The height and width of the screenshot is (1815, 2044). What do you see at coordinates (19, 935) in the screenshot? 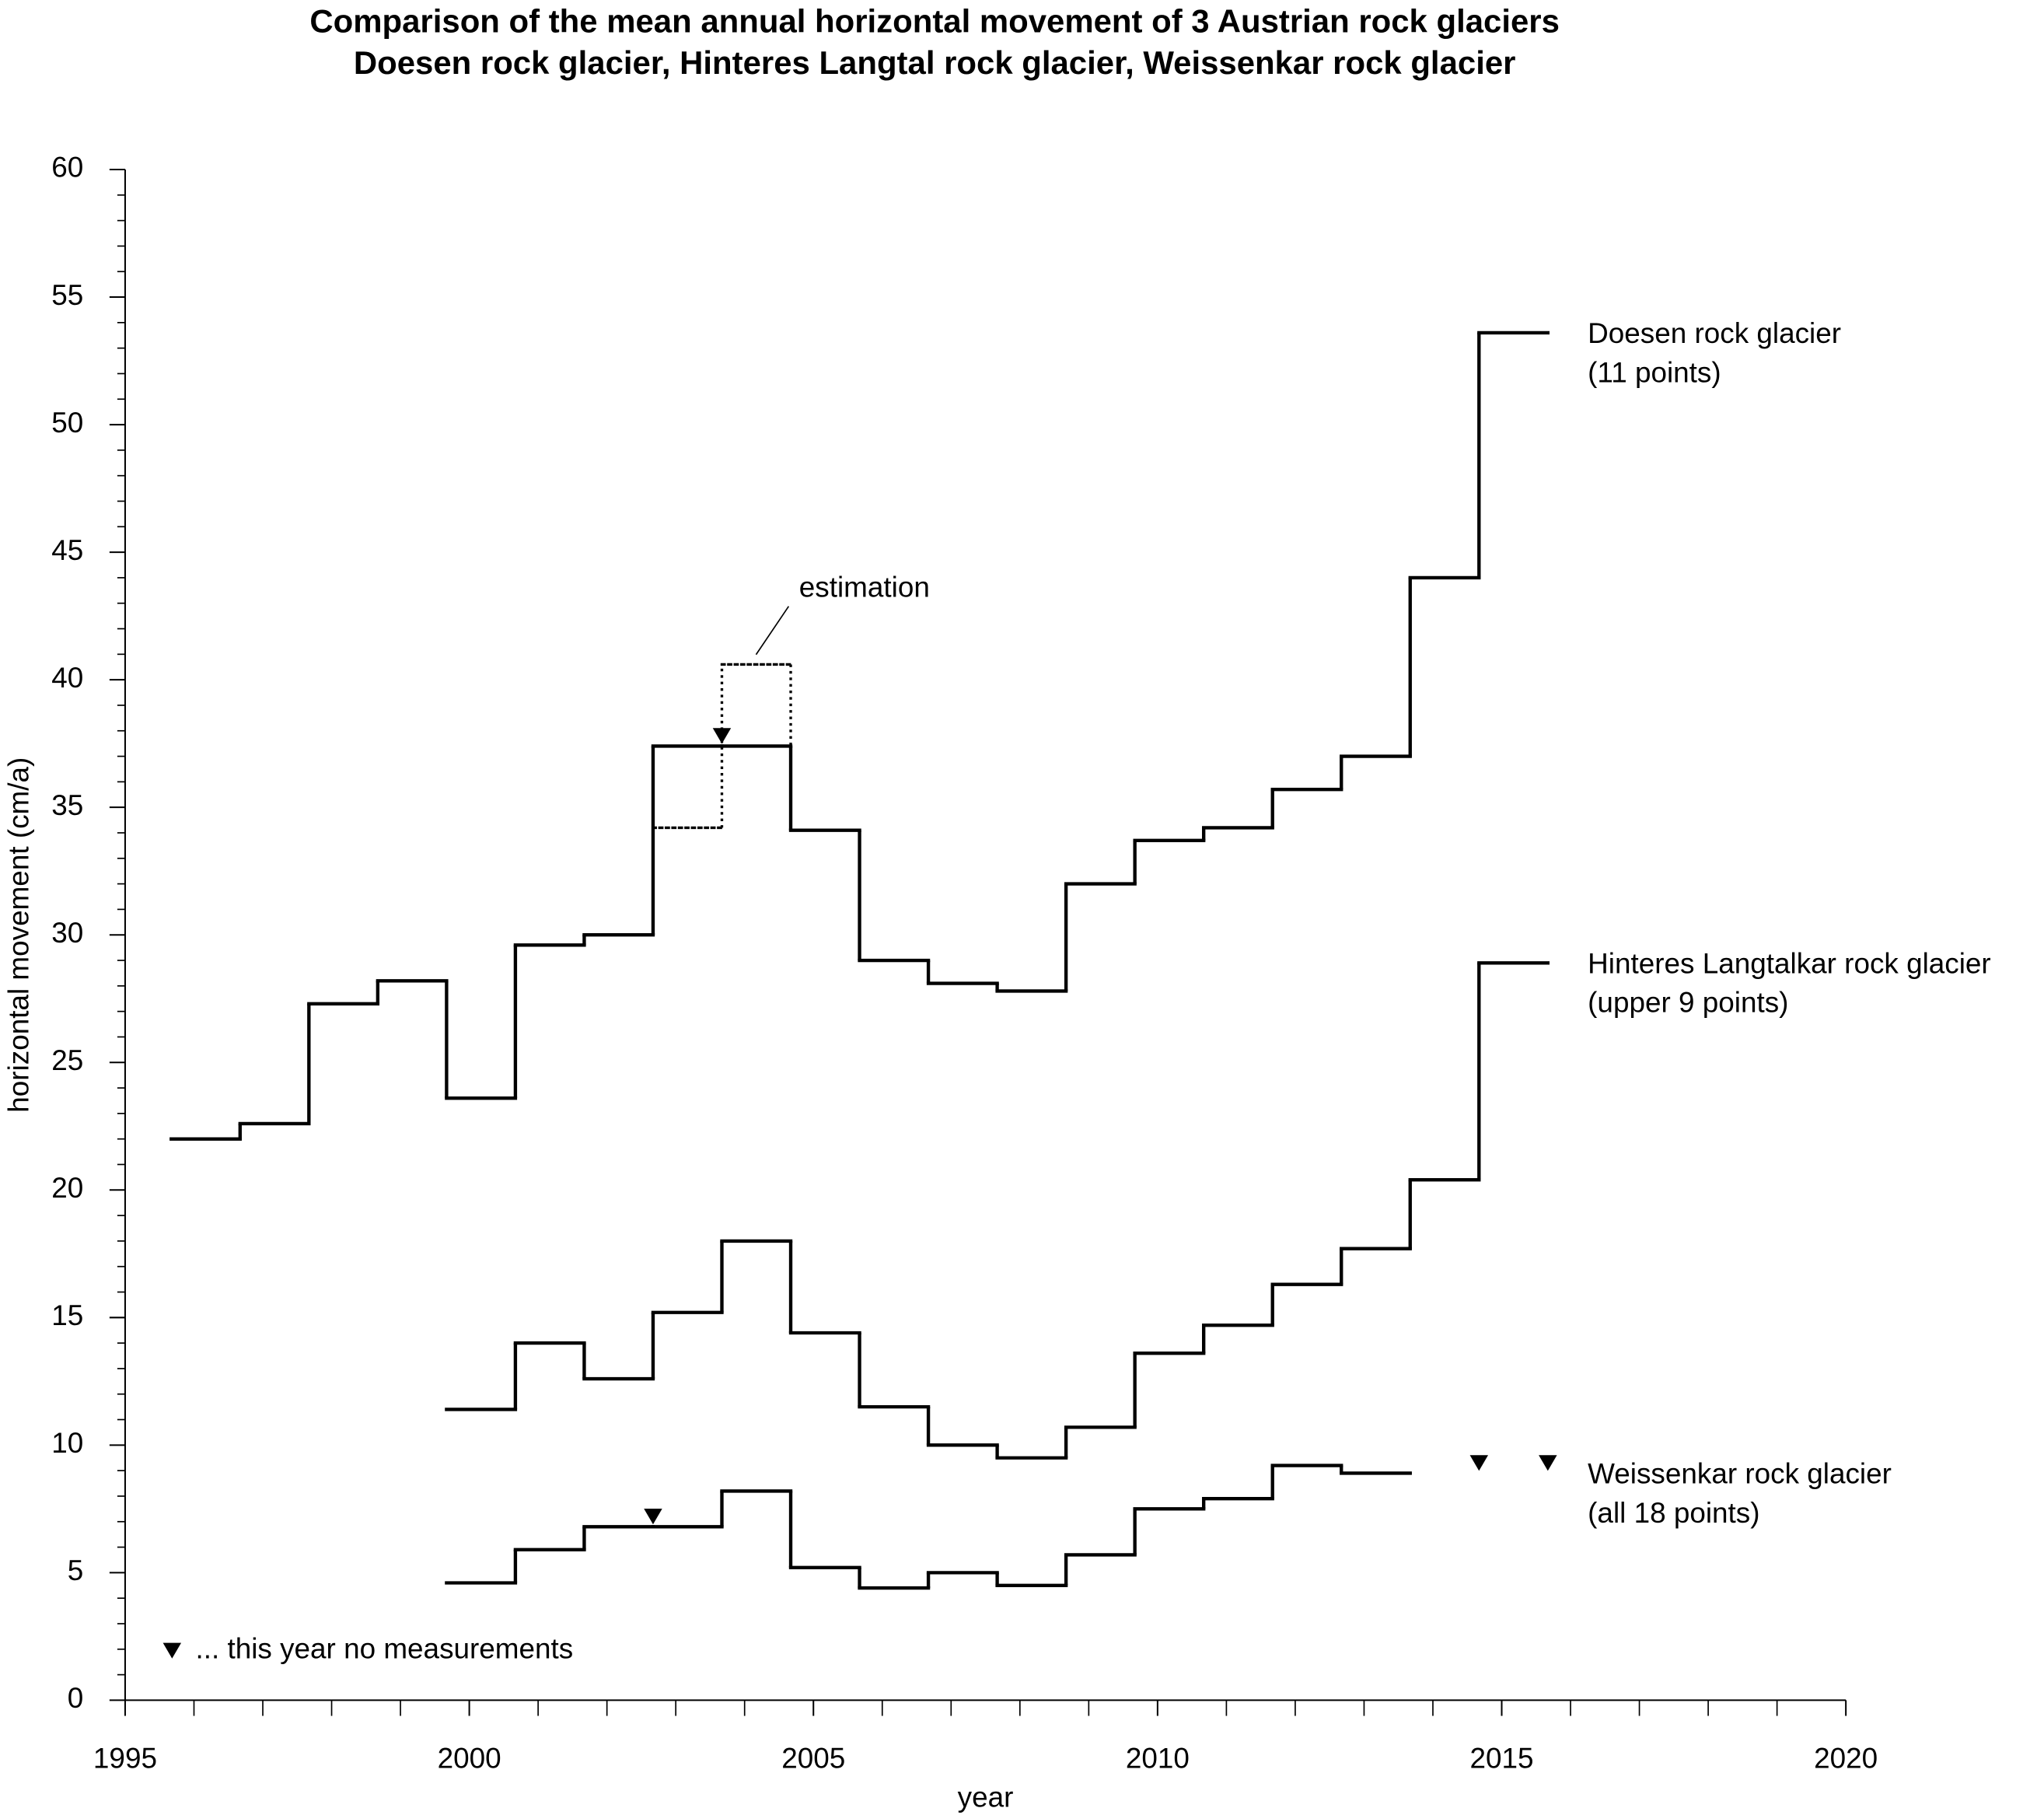
I see `y-axis-label: horizontal movement (cm/a)` at bounding box center [19, 935].